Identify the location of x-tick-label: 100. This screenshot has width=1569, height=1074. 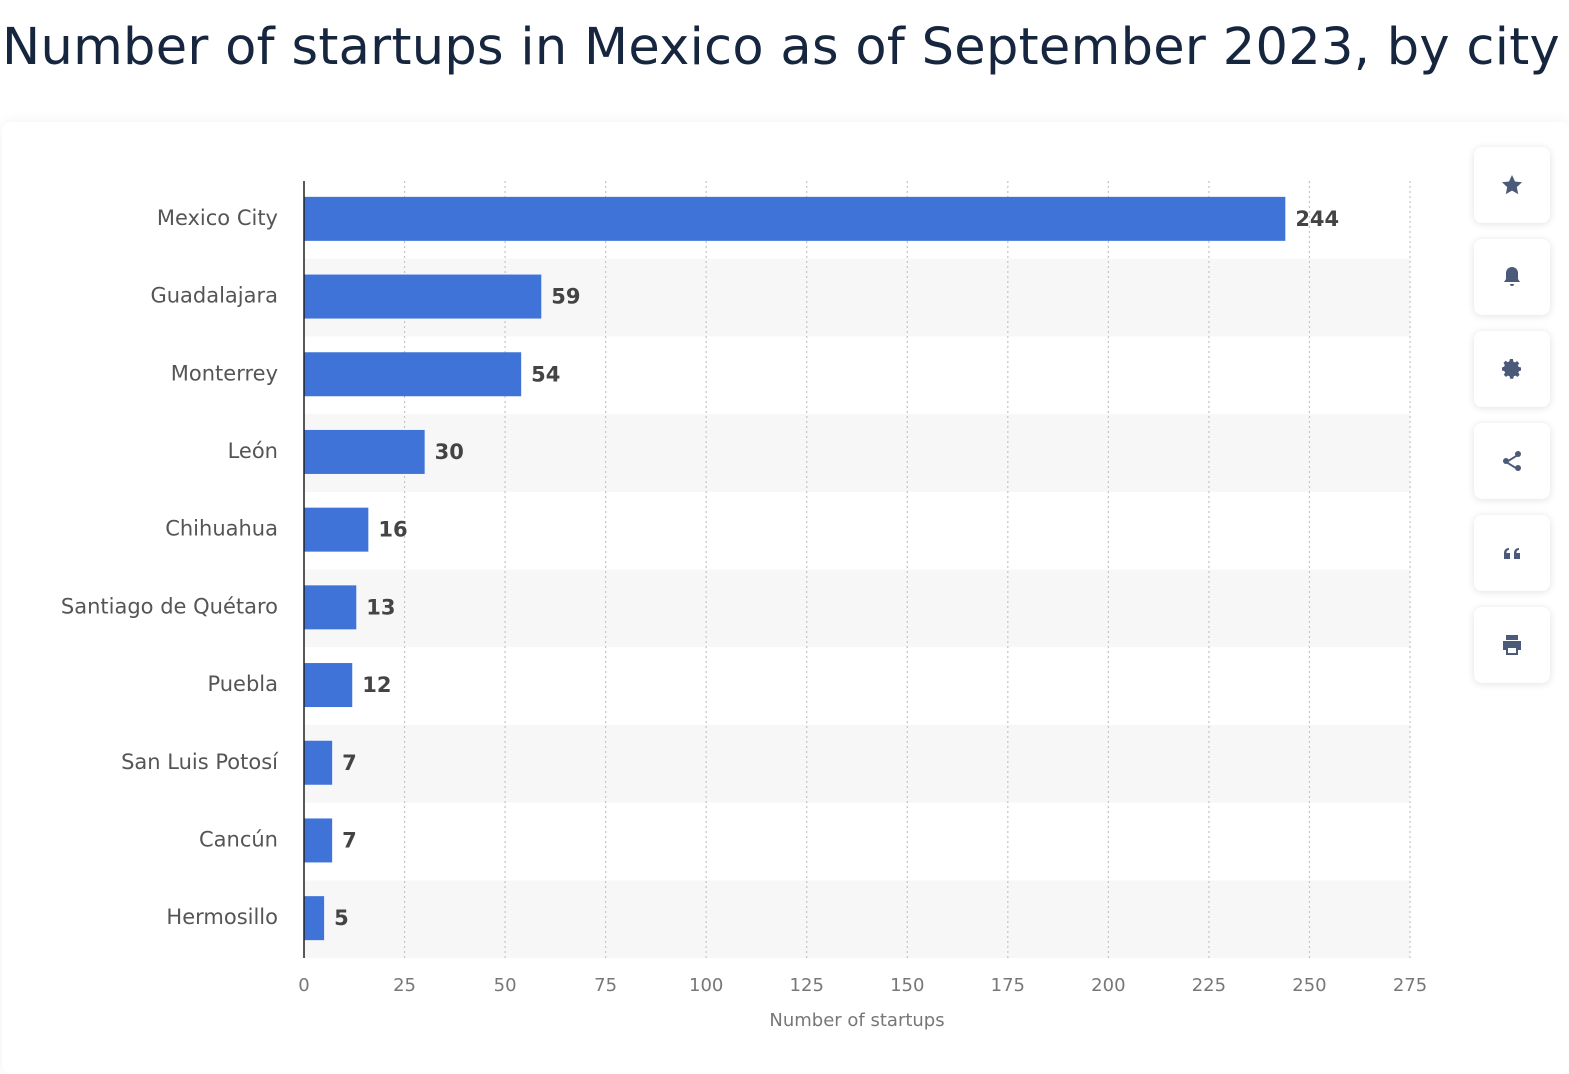
(706, 985).